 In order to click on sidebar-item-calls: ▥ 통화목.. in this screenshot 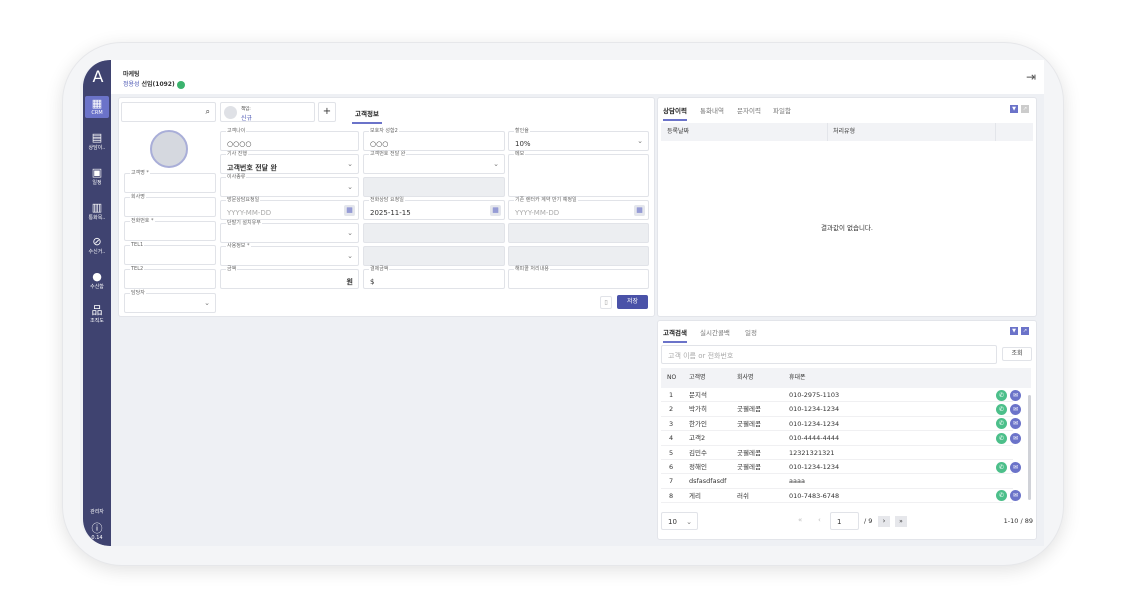, I will do `click(97, 211)`.